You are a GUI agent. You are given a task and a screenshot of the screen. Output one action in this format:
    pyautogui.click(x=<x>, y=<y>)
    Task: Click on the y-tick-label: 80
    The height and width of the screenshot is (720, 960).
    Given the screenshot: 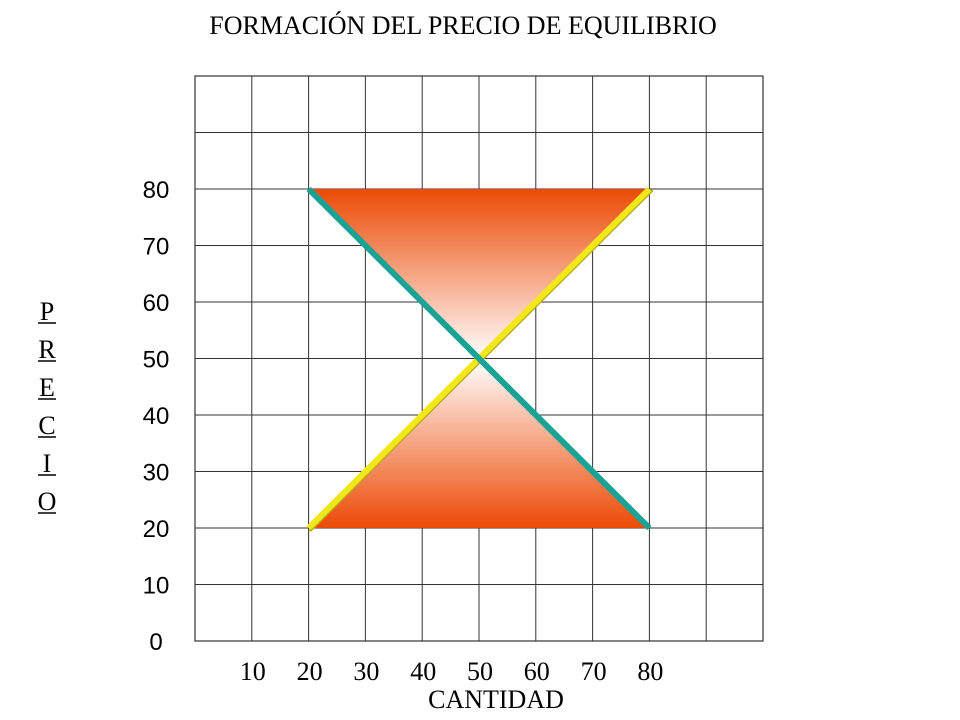 What is the action you would take?
    pyautogui.click(x=156, y=190)
    